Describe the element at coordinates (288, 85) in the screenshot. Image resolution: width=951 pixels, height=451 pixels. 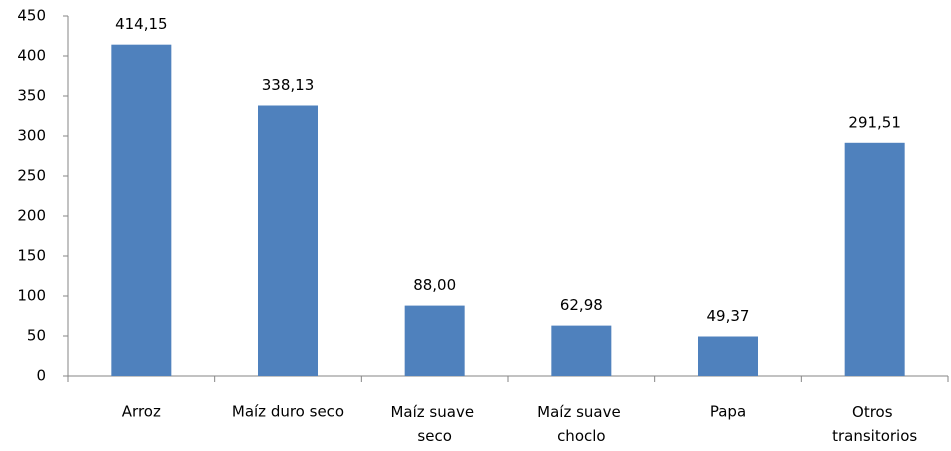
I see `value-label: 338,13` at that location.